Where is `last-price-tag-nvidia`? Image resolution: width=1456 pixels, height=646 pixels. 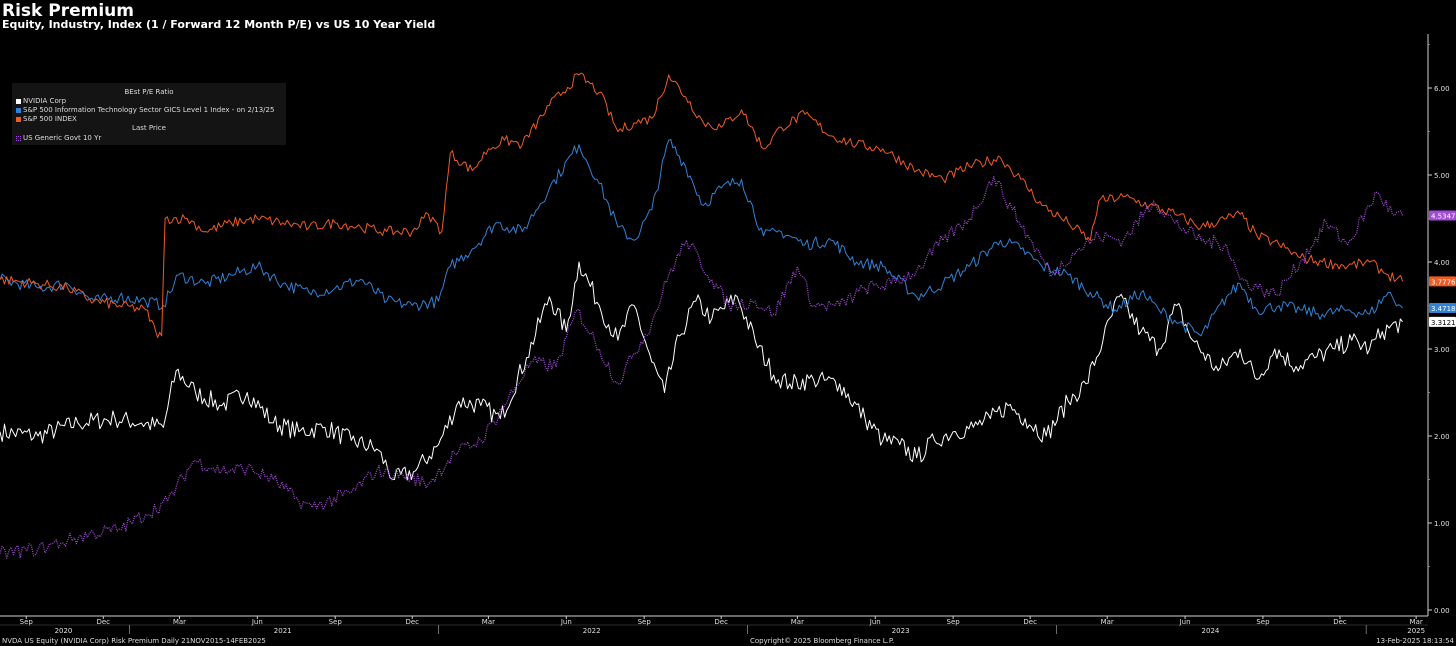
last-price-tag-nvidia is located at coordinates (1442, 321).